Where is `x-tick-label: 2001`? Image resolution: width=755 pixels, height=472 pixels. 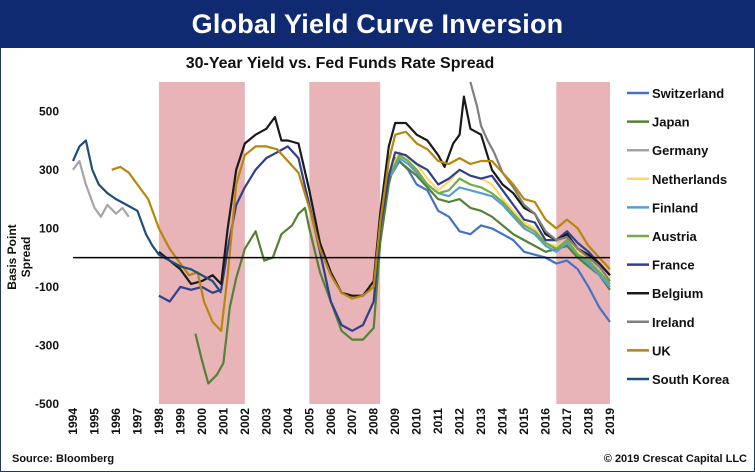
x-tick-label: 2001 is located at coordinates (223, 421).